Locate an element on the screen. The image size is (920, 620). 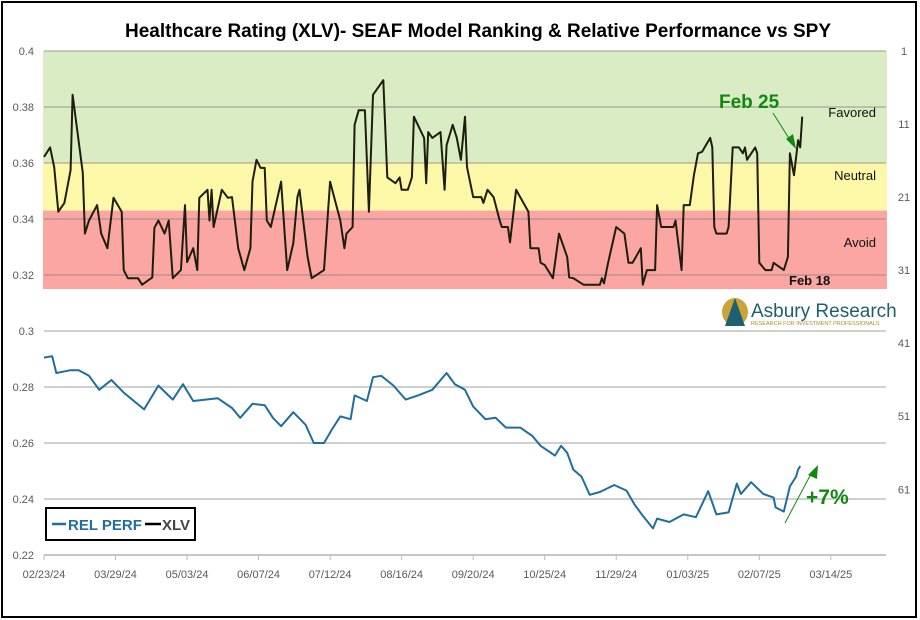
left-tick-label: 0.22 is located at coordinates (23, 556).